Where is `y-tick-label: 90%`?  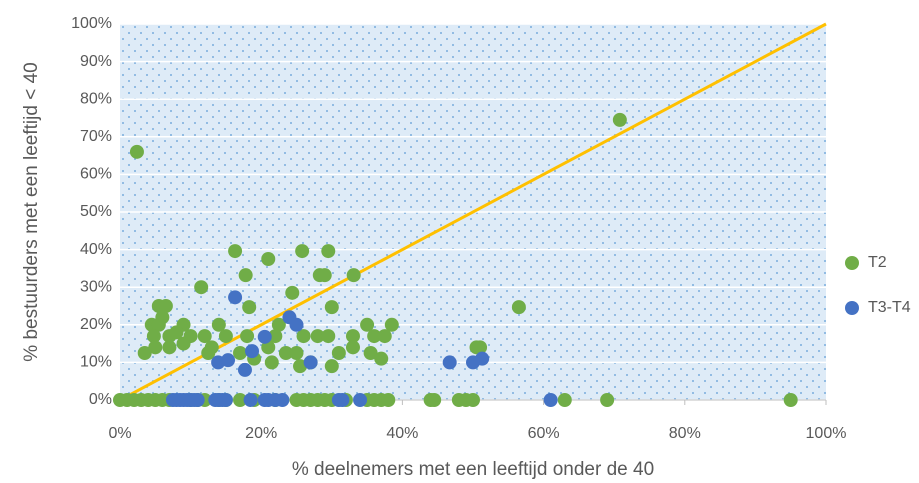 y-tick-label: 90% is located at coordinates (96, 61).